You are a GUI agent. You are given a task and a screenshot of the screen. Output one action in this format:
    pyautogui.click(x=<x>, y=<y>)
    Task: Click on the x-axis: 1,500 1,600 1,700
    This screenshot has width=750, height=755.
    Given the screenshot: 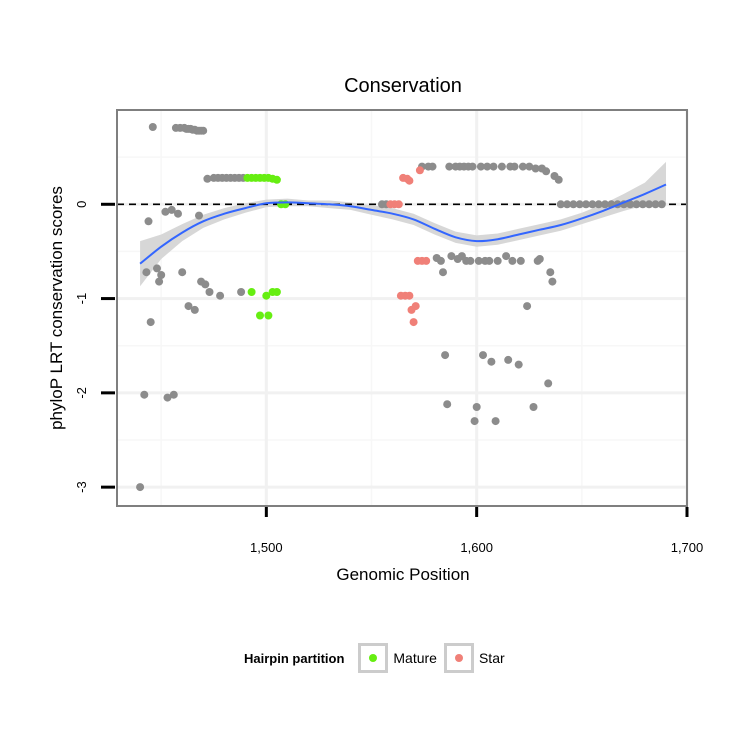 What is the action you would take?
    pyautogui.click(x=476, y=531)
    